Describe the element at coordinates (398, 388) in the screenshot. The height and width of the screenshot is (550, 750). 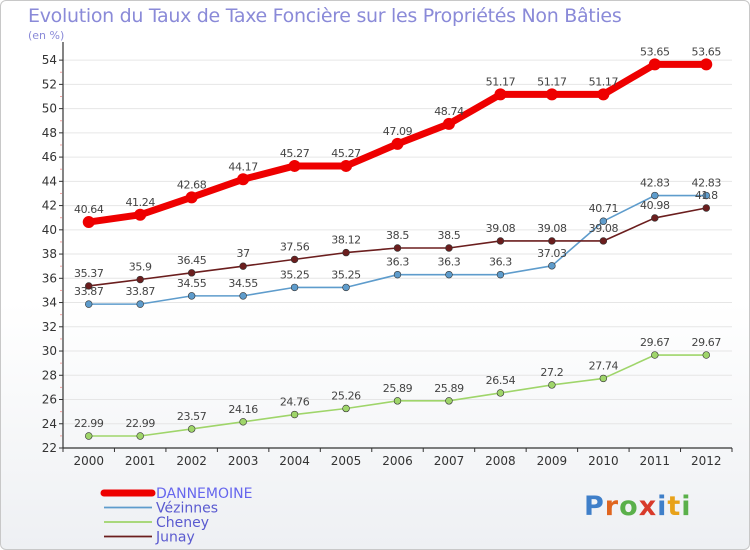
I see `data-label: 25.89` at that location.